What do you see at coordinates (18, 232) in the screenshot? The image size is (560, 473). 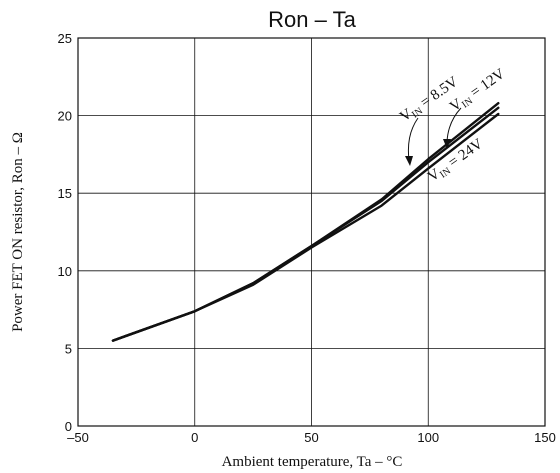 I see `y-axis-label: Power FET ON resistor, Ron – Ω` at bounding box center [18, 232].